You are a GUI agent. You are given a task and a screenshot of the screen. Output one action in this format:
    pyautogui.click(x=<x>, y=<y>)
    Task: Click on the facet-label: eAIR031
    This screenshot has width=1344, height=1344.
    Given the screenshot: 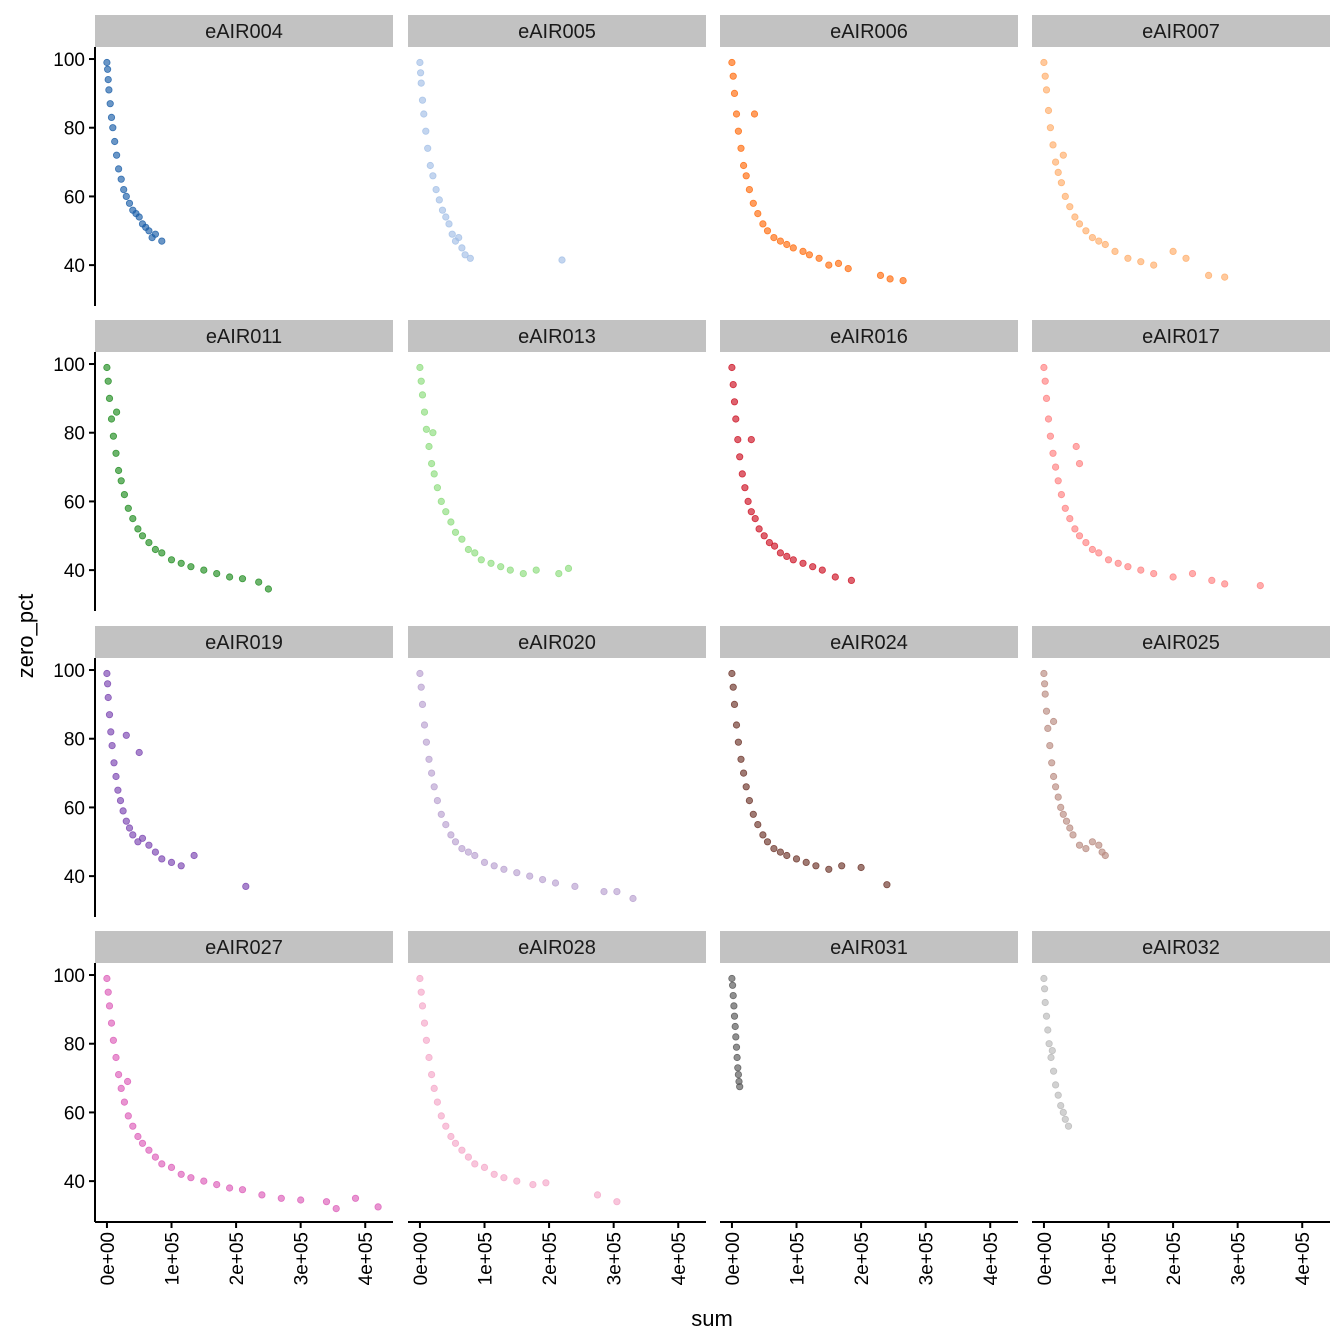 What is the action you would take?
    pyautogui.click(x=869, y=948)
    